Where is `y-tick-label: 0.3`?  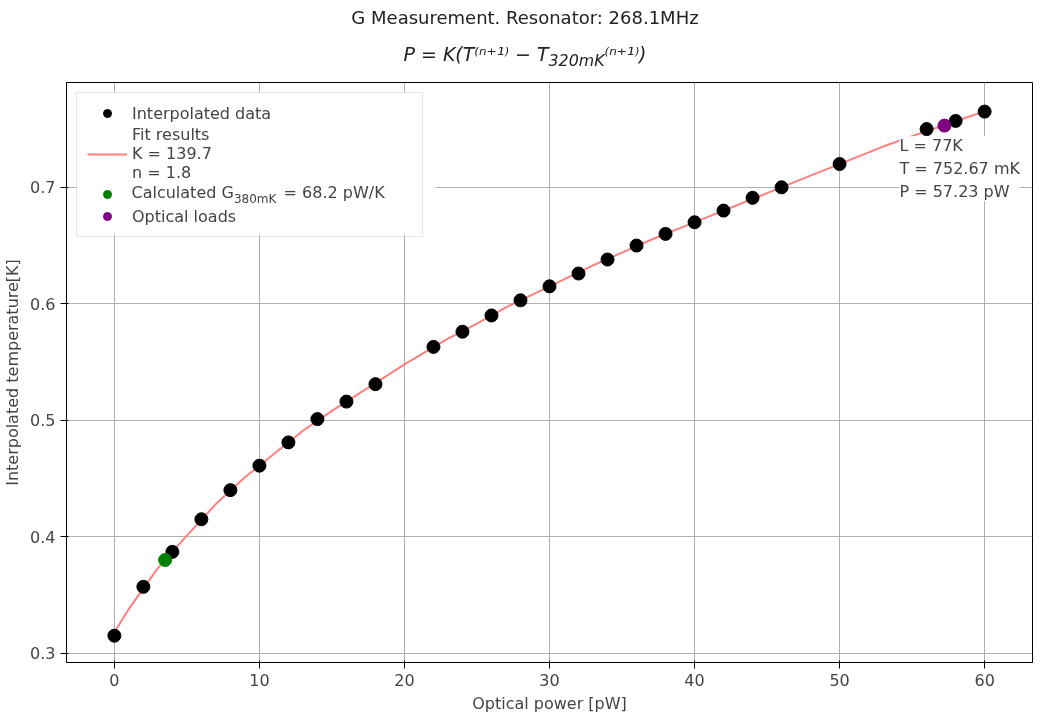 y-tick-label: 0.3 is located at coordinates (43, 654).